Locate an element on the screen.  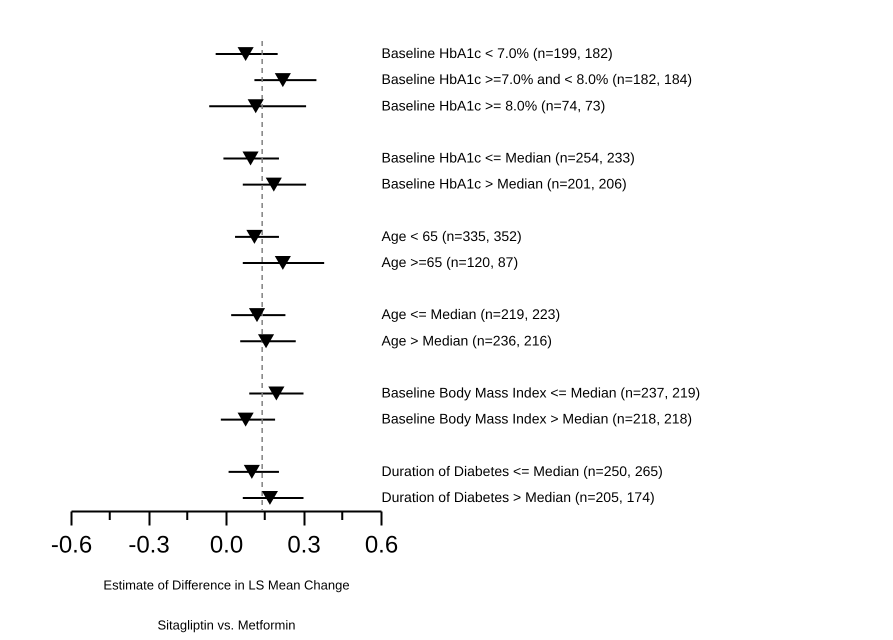
x-tick-label: 0.6 is located at coordinates (381, 545).